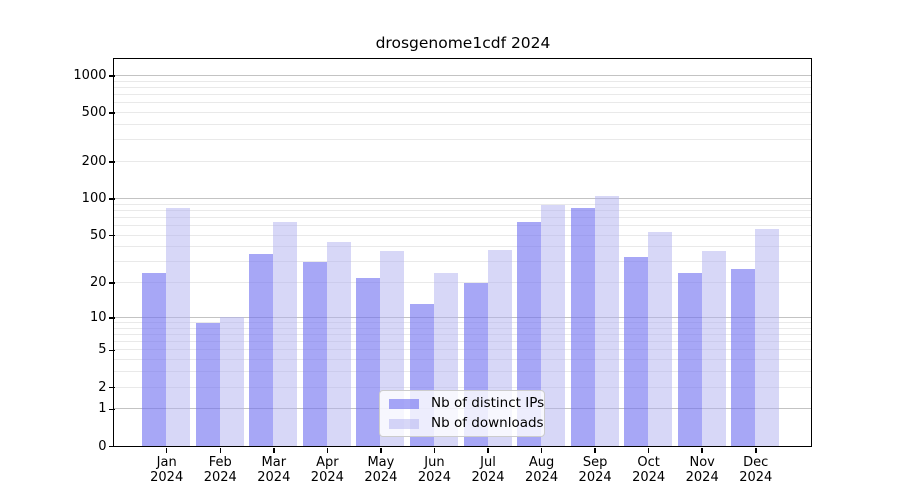 Image resolution: width=900 pixels, height=500 pixels. I want to click on y-tick-label: 2, so click(102, 387).